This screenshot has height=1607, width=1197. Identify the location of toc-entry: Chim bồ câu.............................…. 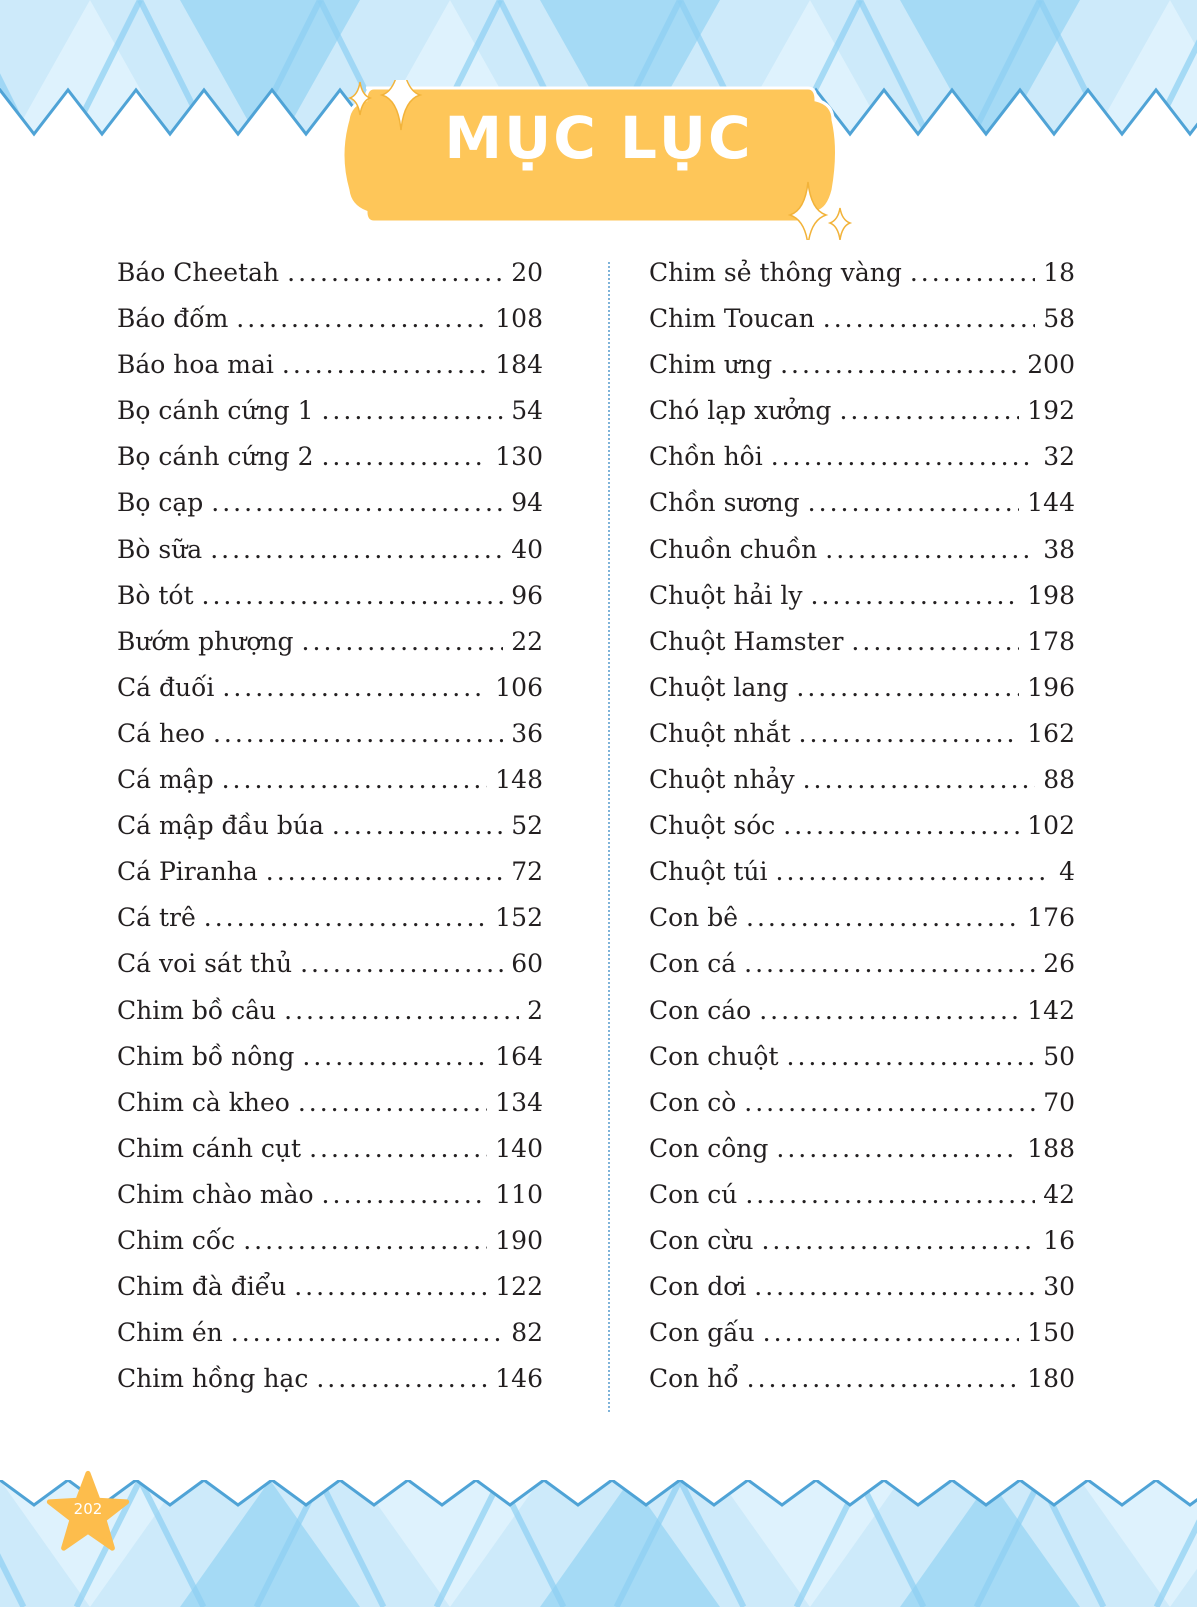
(330, 1019).